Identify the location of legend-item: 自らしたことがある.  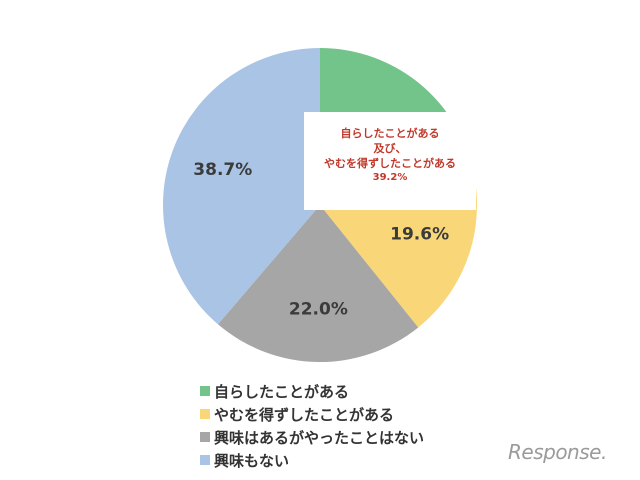
(312, 391).